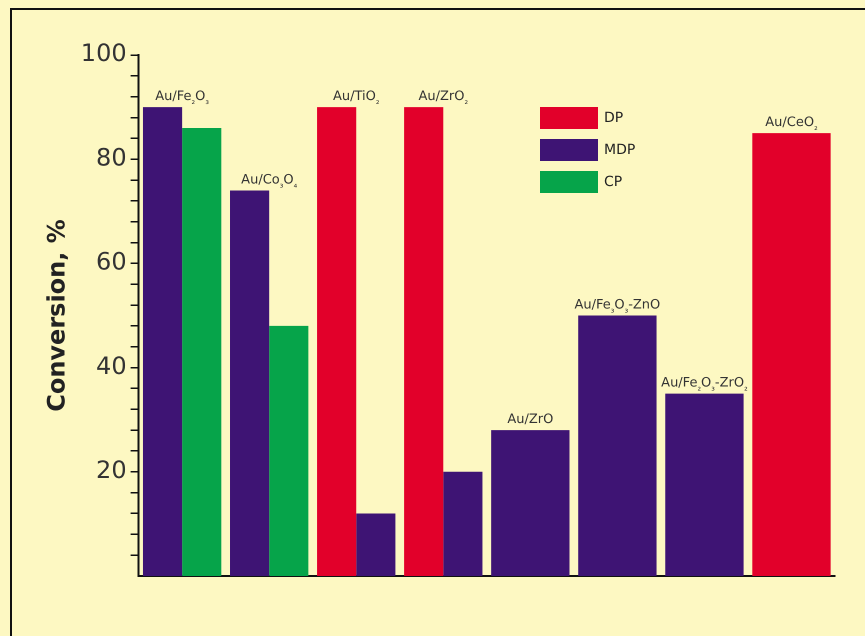 The height and width of the screenshot is (636, 865). I want to click on y-tick-label: 100, so click(103, 53).